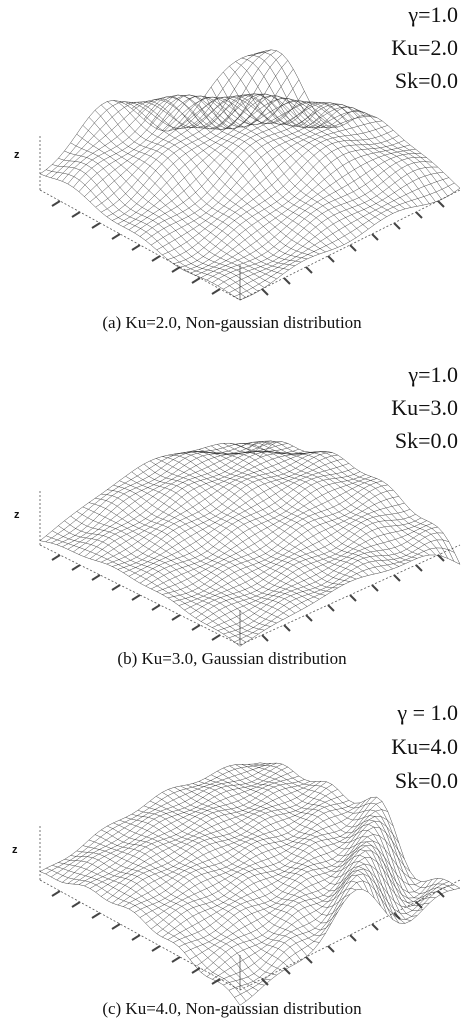 The width and height of the screenshot is (464, 1024). Describe the element at coordinates (232, 1008) in the screenshot. I see `caption: (c) Ku=4.0, Non-gaussian distribution` at that location.